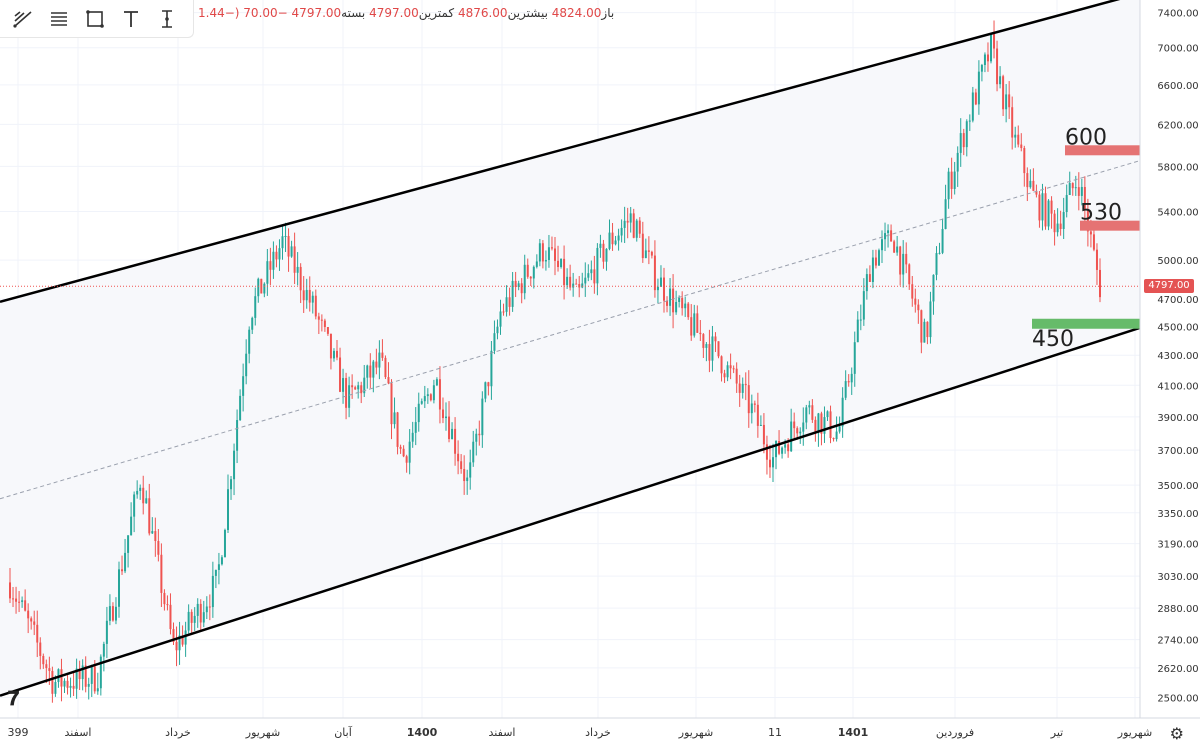 The image size is (1200, 749). What do you see at coordinates (1177, 328) in the screenshot?
I see `price-tick-label: 4500.00` at bounding box center [1177, 328].